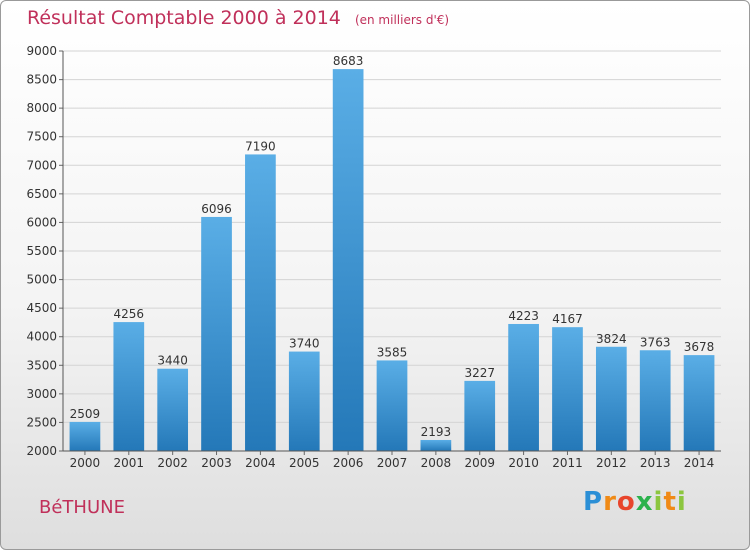 This screenshot has height=550, width=750. Describe the element at coordinates (41, 337) in the screenshot. I see `y-tick-label: 4000` at that location.